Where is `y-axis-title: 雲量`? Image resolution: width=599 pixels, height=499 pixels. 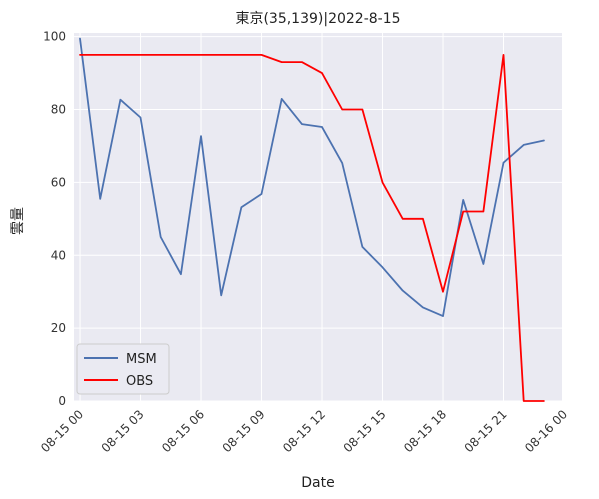
y-axis-title: 雲量 is located at coordinates (18, 221).